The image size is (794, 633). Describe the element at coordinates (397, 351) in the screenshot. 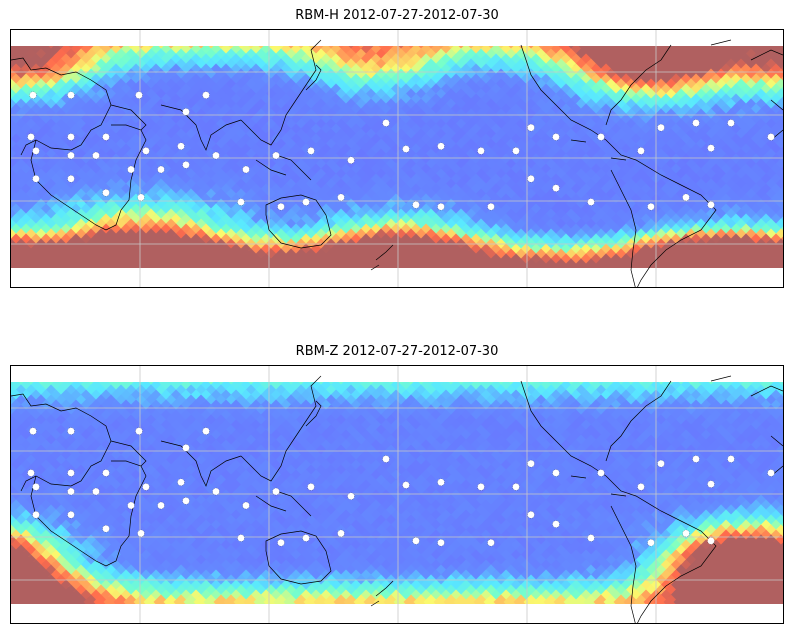

I see `panel-title-rbm-z: RBM-Z 2012-07-27-2012-07-30` at that location.